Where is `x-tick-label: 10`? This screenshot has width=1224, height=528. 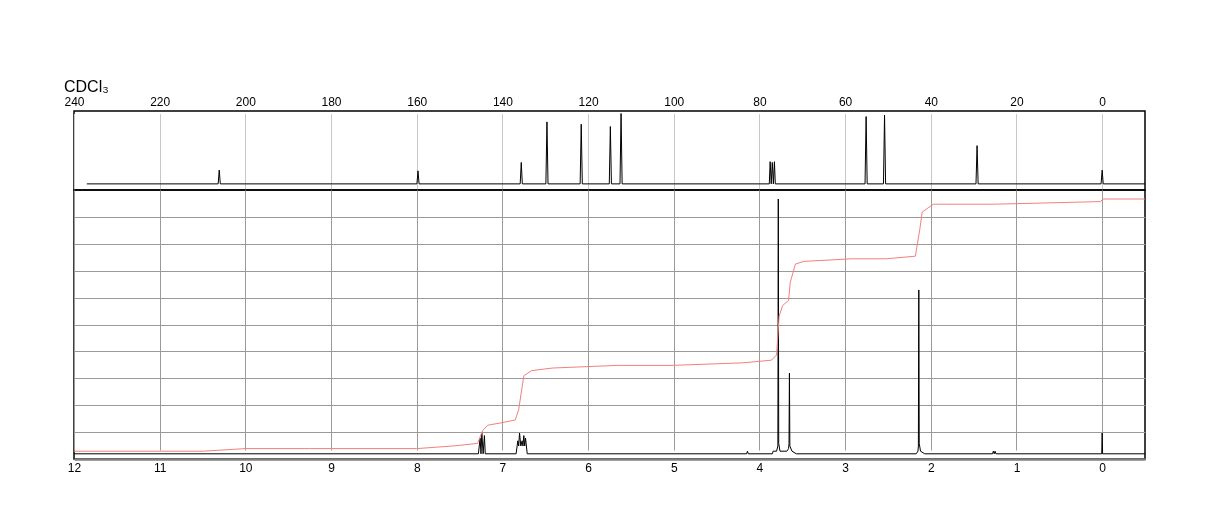 x-tick-label: 10 is located at coordinates (246, 467).